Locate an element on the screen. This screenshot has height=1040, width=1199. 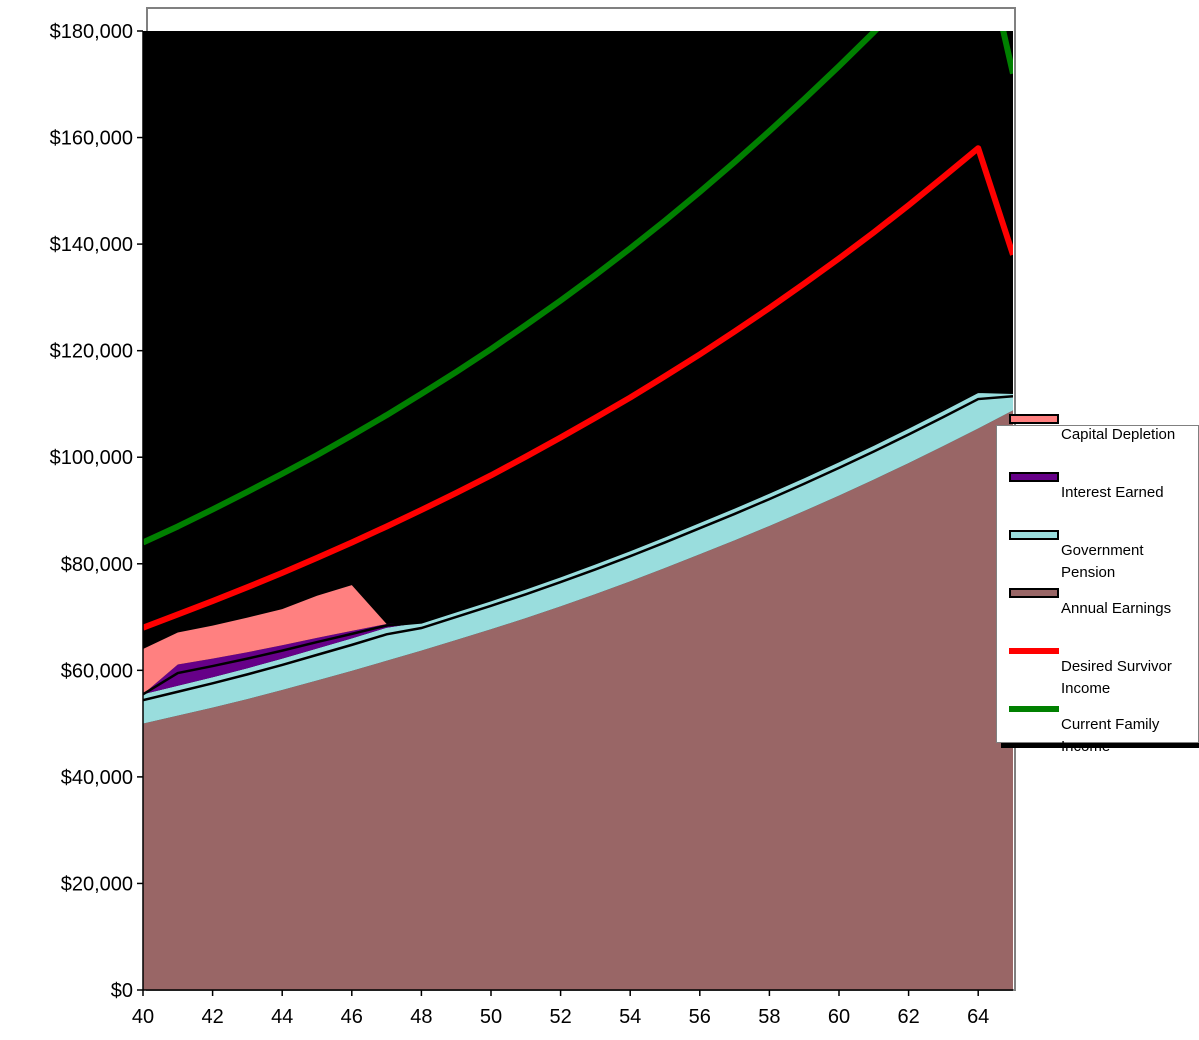
y-tick-label: $0 is located at coordinates (122, 991).